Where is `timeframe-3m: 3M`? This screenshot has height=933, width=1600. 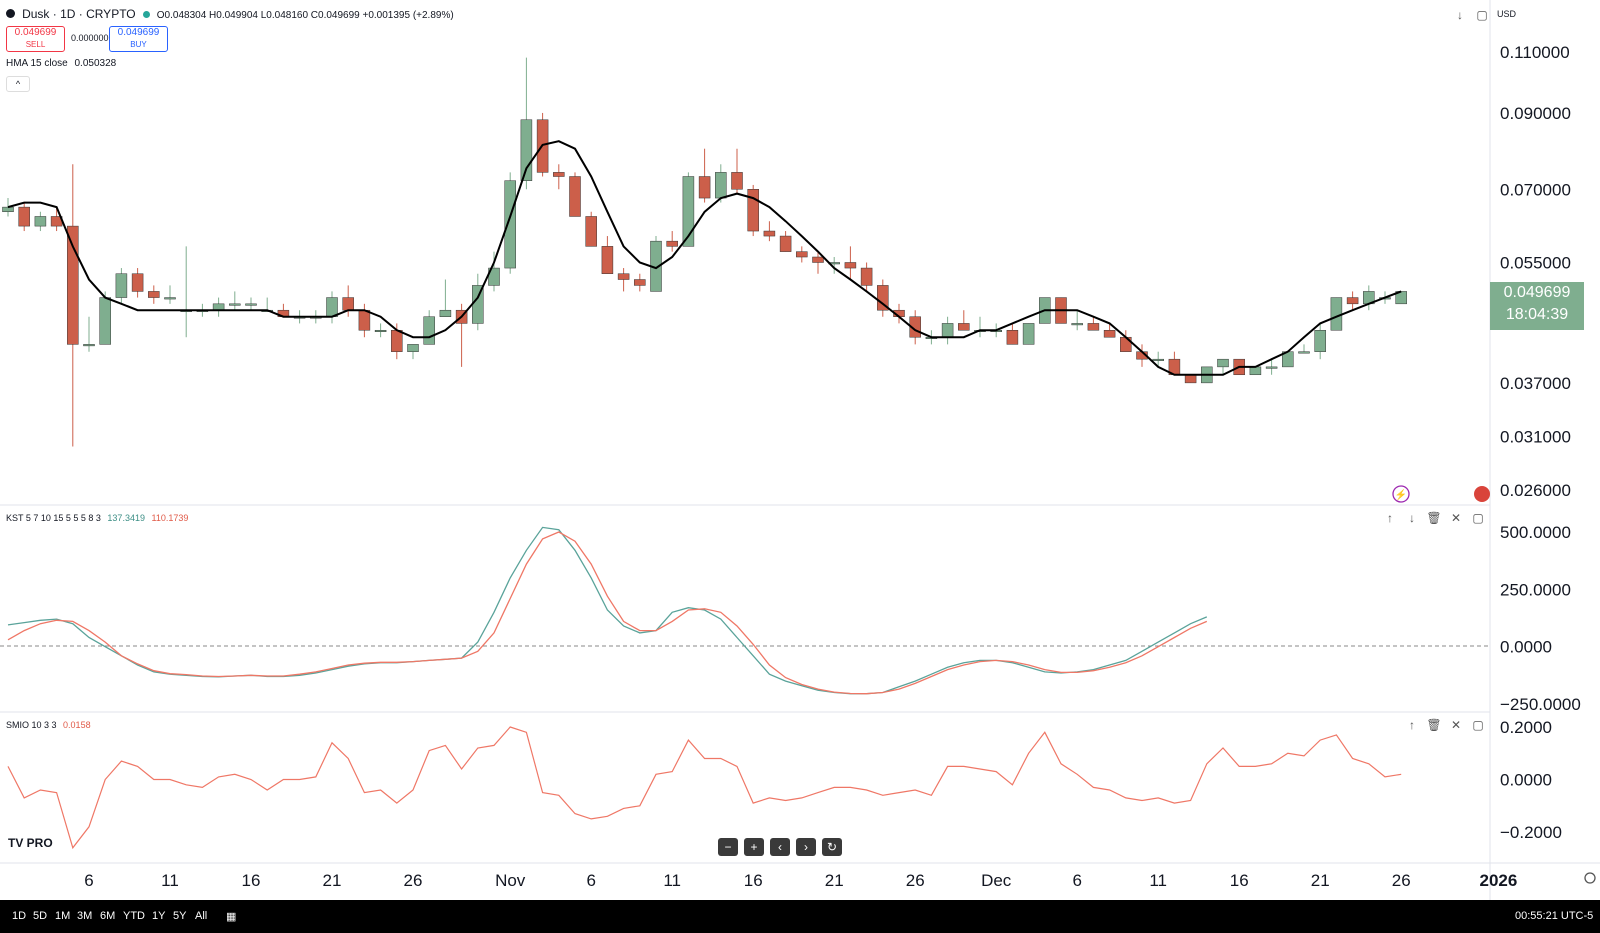 timeframe-3m: 3M is located at coordinates (85, 916).